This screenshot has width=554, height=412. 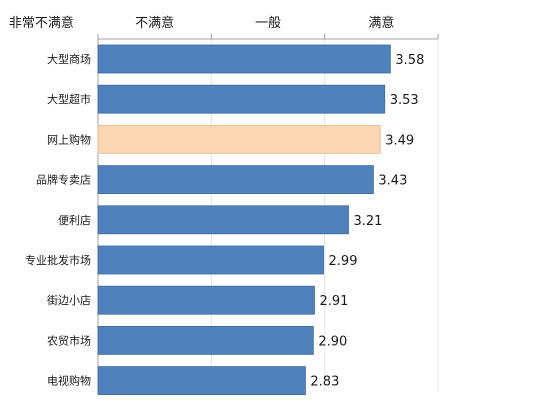 I want to click on category-label: 专业批发市场, so click(x=58, y=260).